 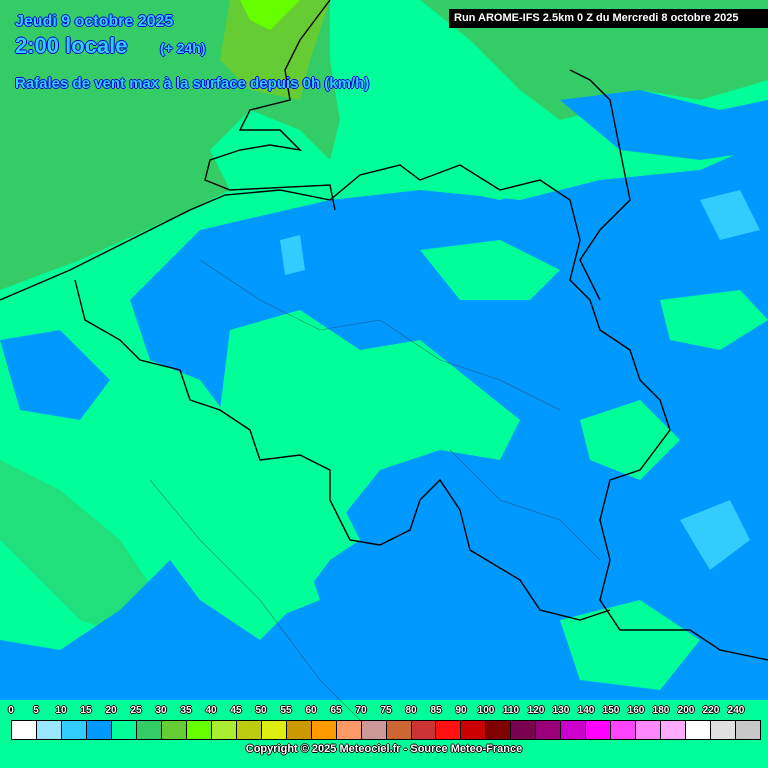 I want to click on legend-label: 75, so click(x=386, y=710).